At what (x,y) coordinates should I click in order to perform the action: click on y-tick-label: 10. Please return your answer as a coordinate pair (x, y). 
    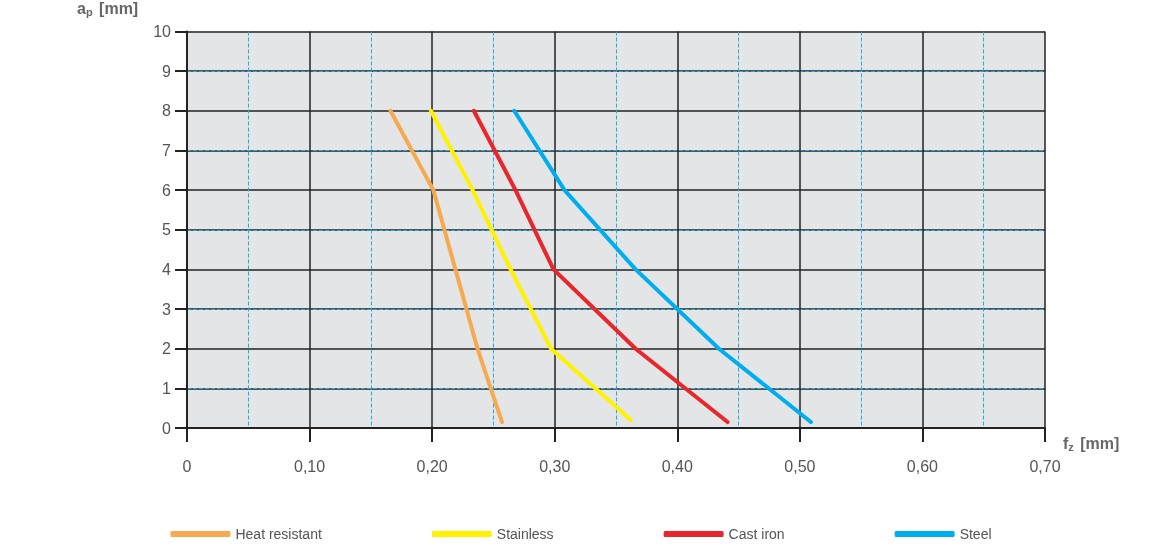
    Looking at the image, I should click on (162, 31).